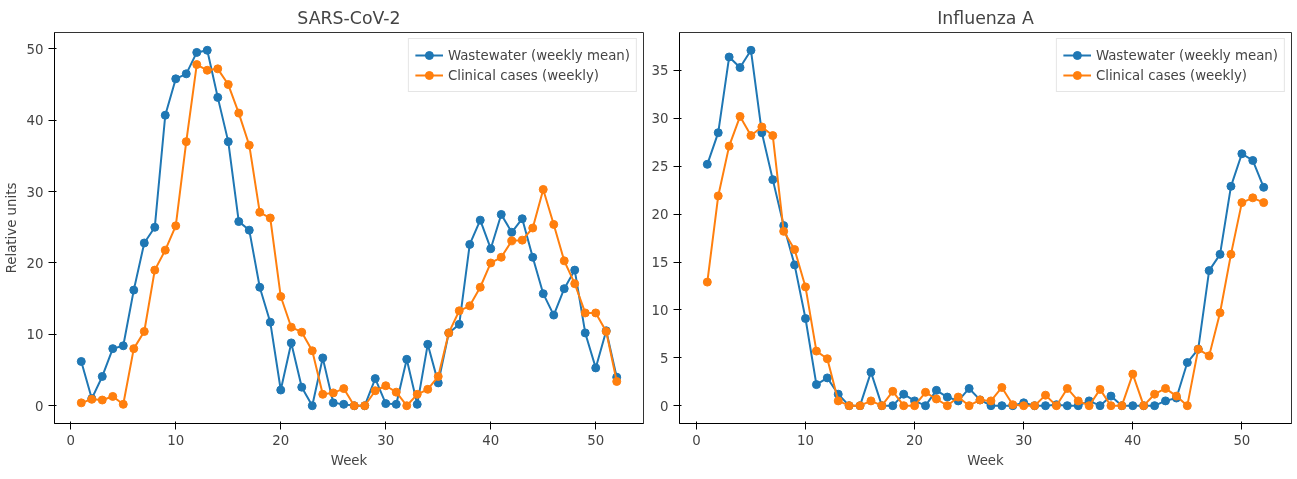  Describe the element at coordinates (35, 121) in the screenshot. I see `y-tick-label: 40` at that location.